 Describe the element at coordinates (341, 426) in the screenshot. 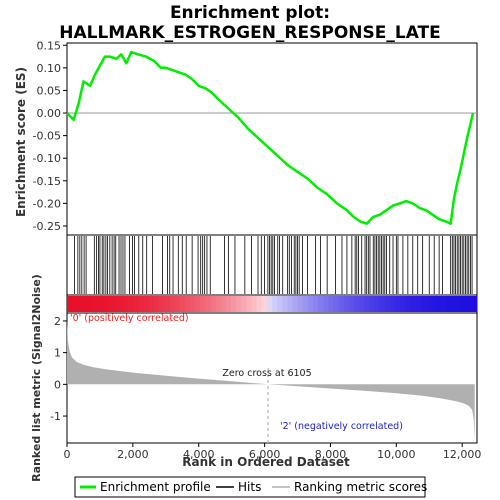

I see `negative-correlated-label: '2' (negatively correlated)` at that location.